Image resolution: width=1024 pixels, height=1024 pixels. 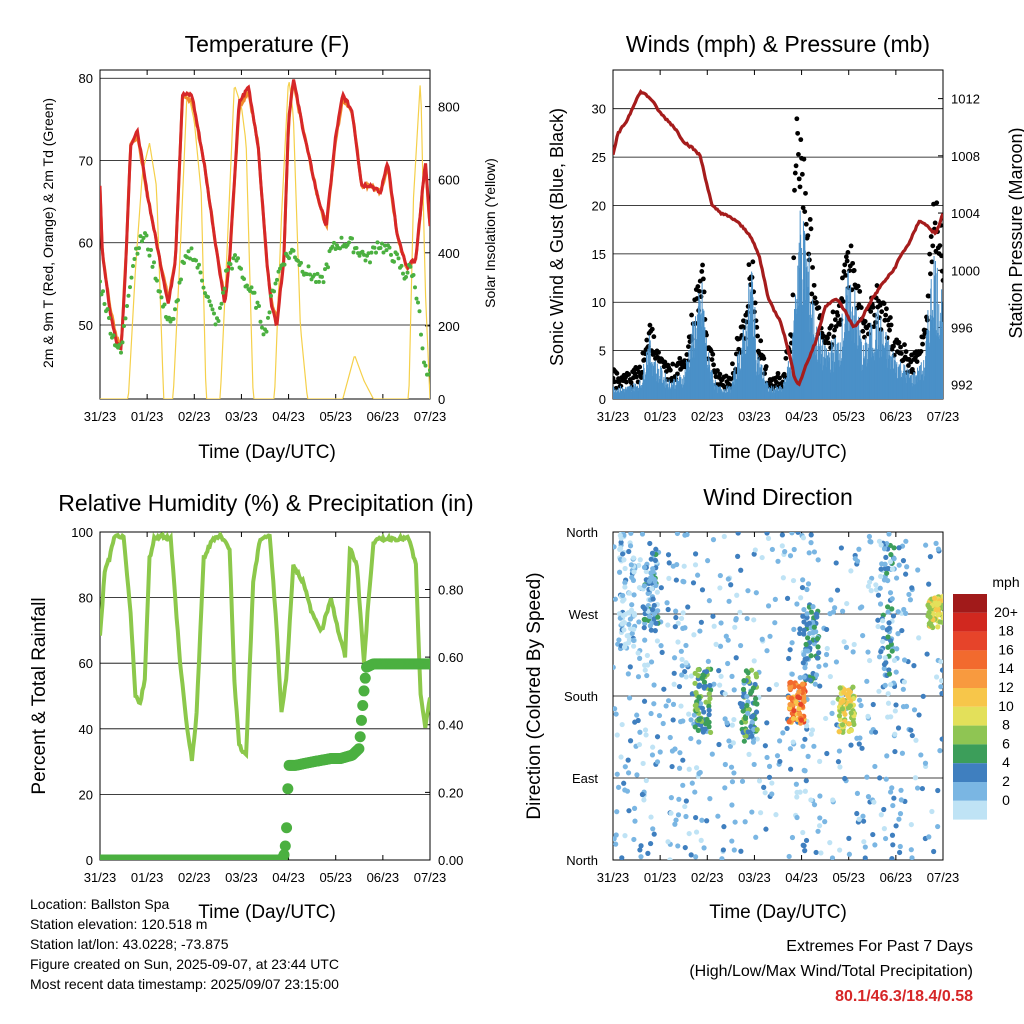 I want to click on winds-xlabel: Time (Day/UTC), so click(x=778, y=452).